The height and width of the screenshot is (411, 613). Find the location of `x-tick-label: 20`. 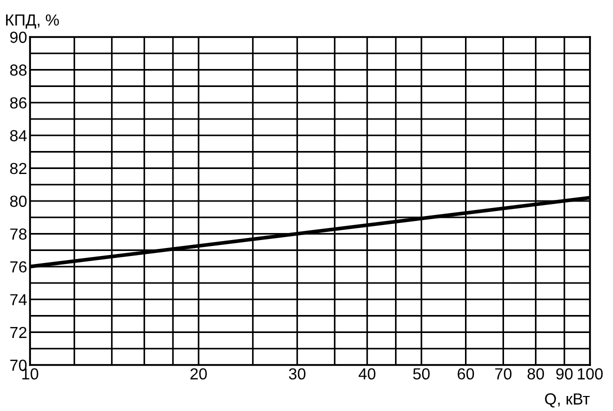

x-tick-label: 20 is located at coordinates (198, 374).